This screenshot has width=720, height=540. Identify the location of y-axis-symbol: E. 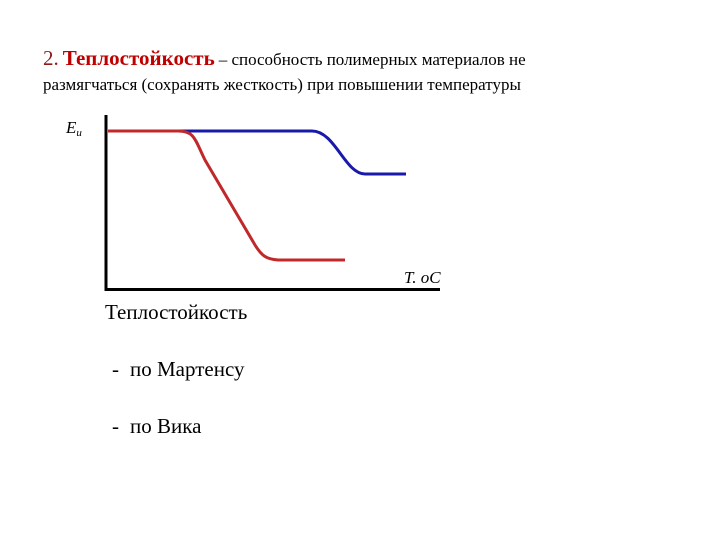
(71, 127).